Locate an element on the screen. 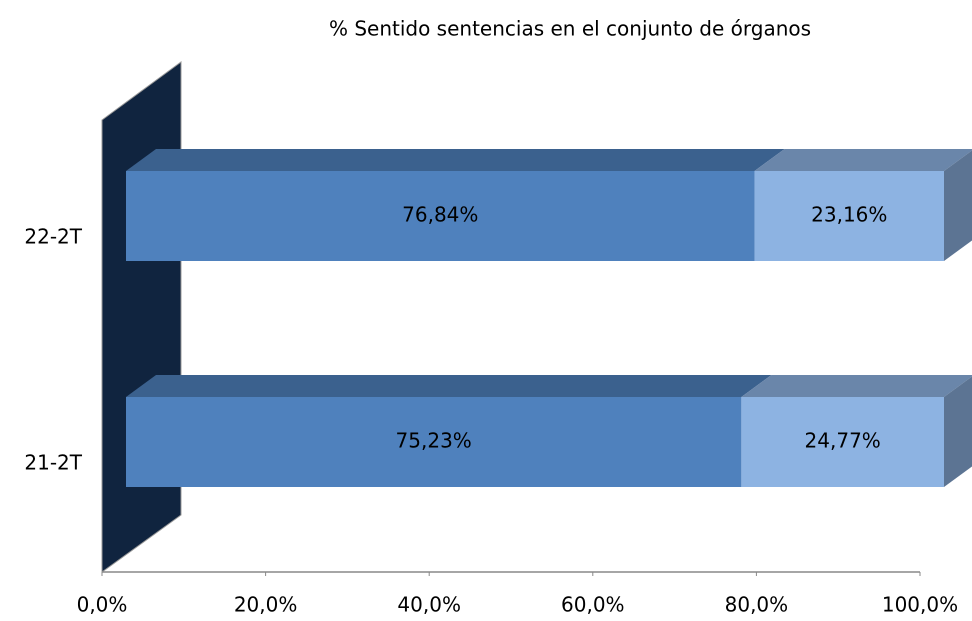 Image resolution: width=972 pixels, height=621 pixels. x-tick-label: 0,0% is located at coordinates (102, 605).